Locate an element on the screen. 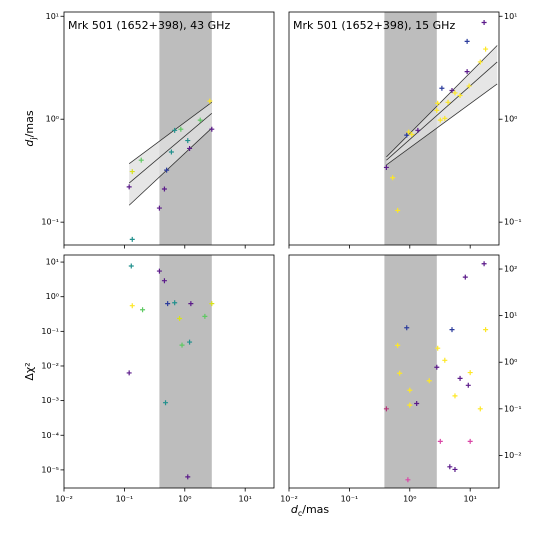 Image resolution: width=540 pixels, height=540 pixels. panel-title: Mrk 501 (1652+398), 15 GHz is located at coordinates (374, 25).